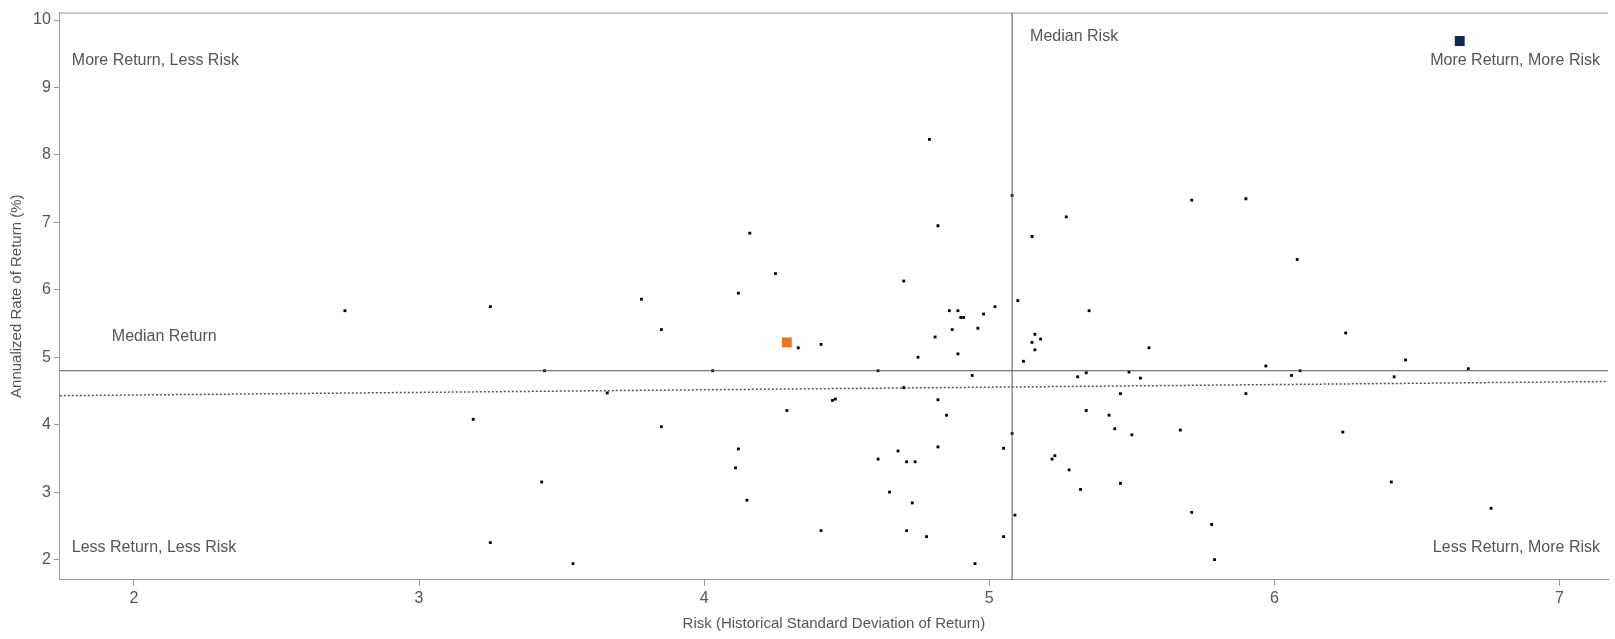  I want to click on y-tick-label: 8, so click(46, 154).